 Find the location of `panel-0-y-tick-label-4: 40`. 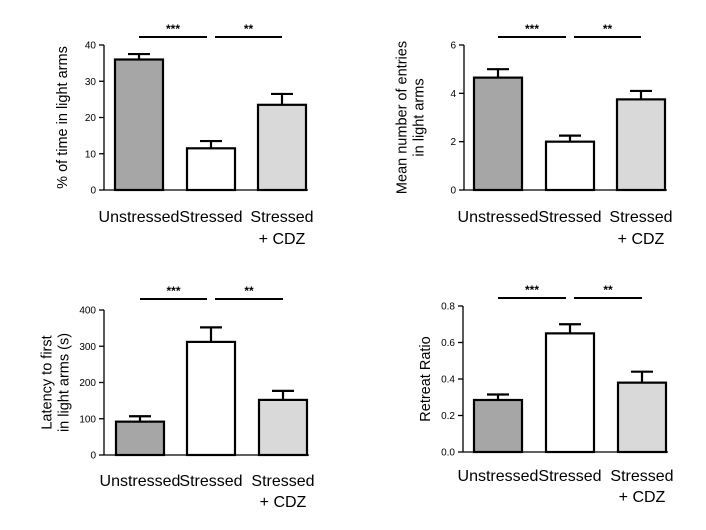

panel-0-y-tick-label-4: 40 is located at coordinates (91, 46).